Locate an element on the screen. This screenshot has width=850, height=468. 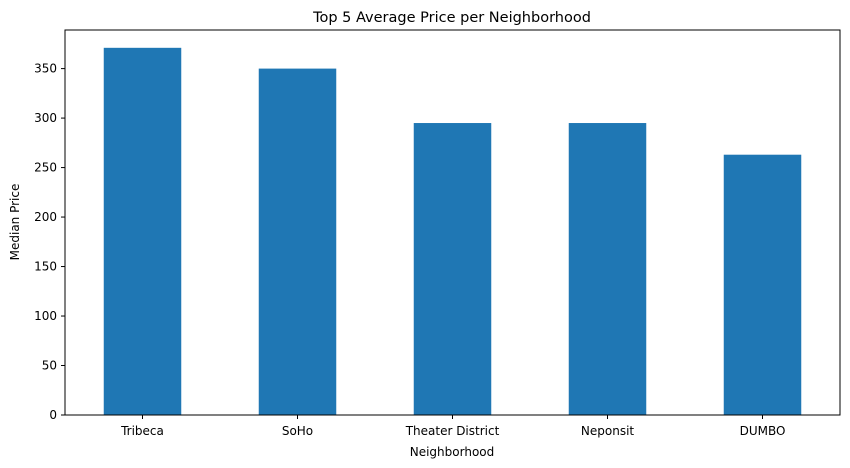
x-tick-label: Tribeca is located at coordinates (142, 431).